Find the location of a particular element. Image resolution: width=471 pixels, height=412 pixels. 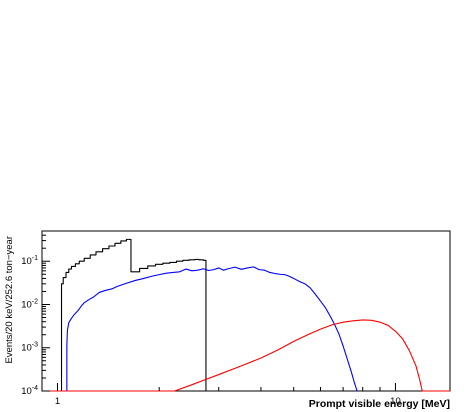

y-axis-title: Events/20 keV/252.6 ton−year is located at coordinates (9, 300).